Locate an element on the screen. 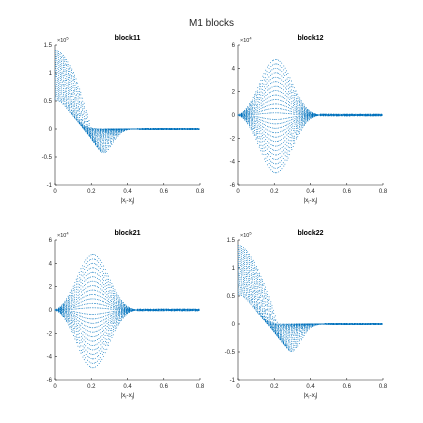 This screenshot has width=423, height=423. y-tick-label: 1.5 is located at coordinates (48, 46).